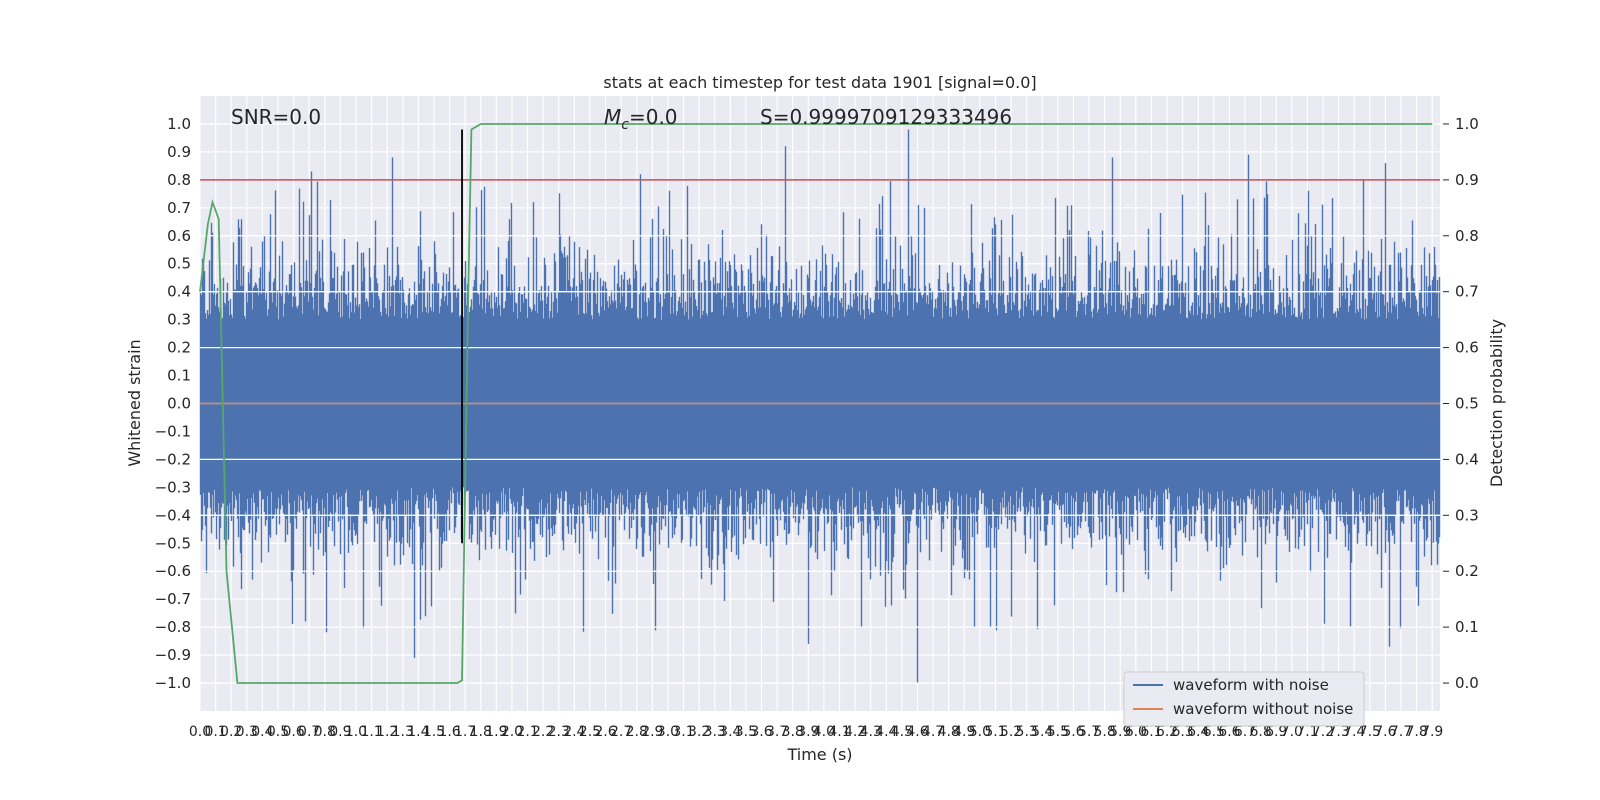 This screenshot has width=1600, height=800. What do you see at coordinates (761, 732) in the screenshot?
I see `x-tick-label: 3.6` at bounding box center [761, 732].